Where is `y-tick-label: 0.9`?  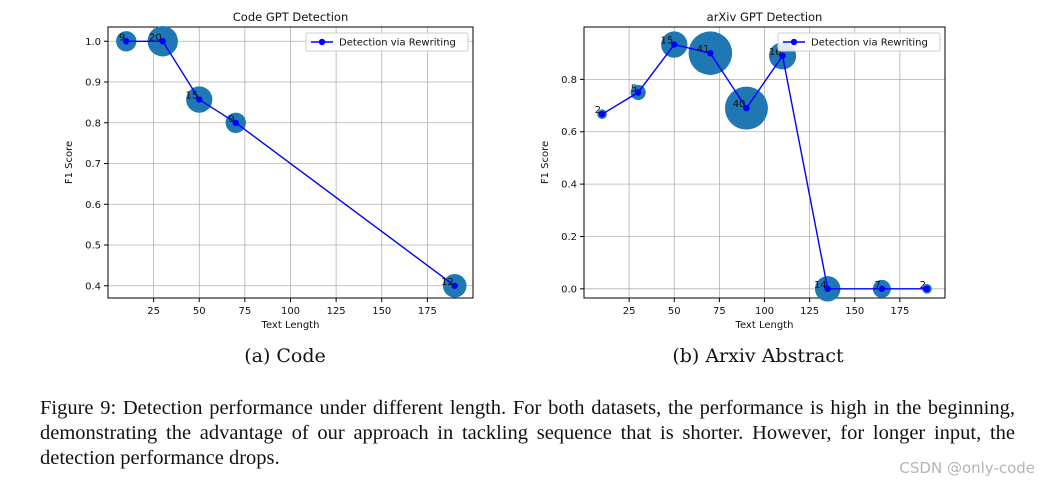 y-tick-label: 0.9 is located at coordinates (93, 83).